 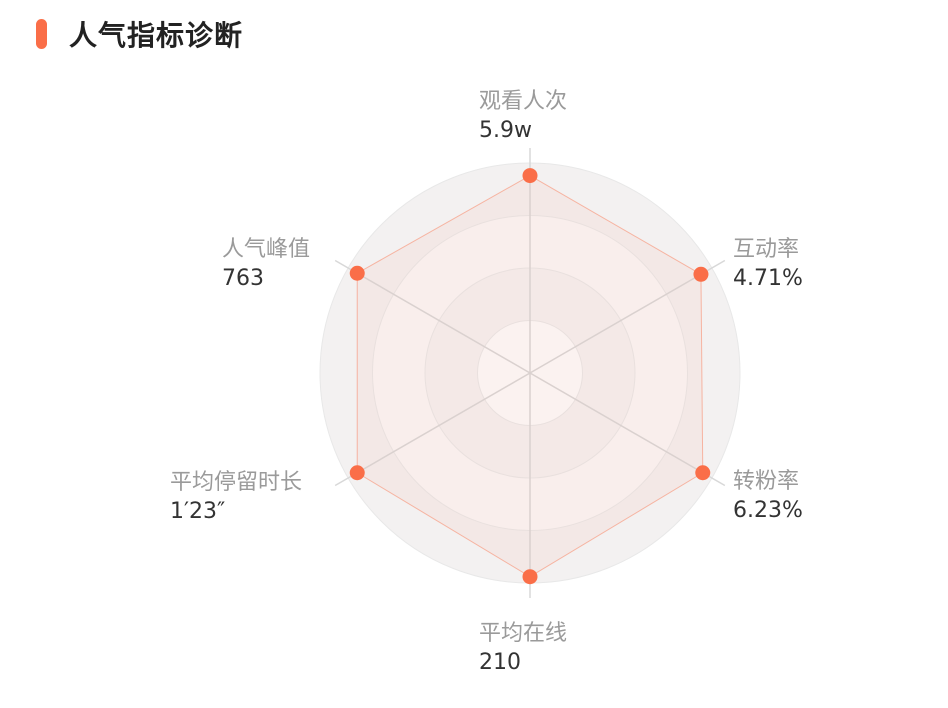 What do you see at coordinates (243, 278) in the screenshot?
I see `radar-axis-value-6: 763` at bounding box center [243, 278].